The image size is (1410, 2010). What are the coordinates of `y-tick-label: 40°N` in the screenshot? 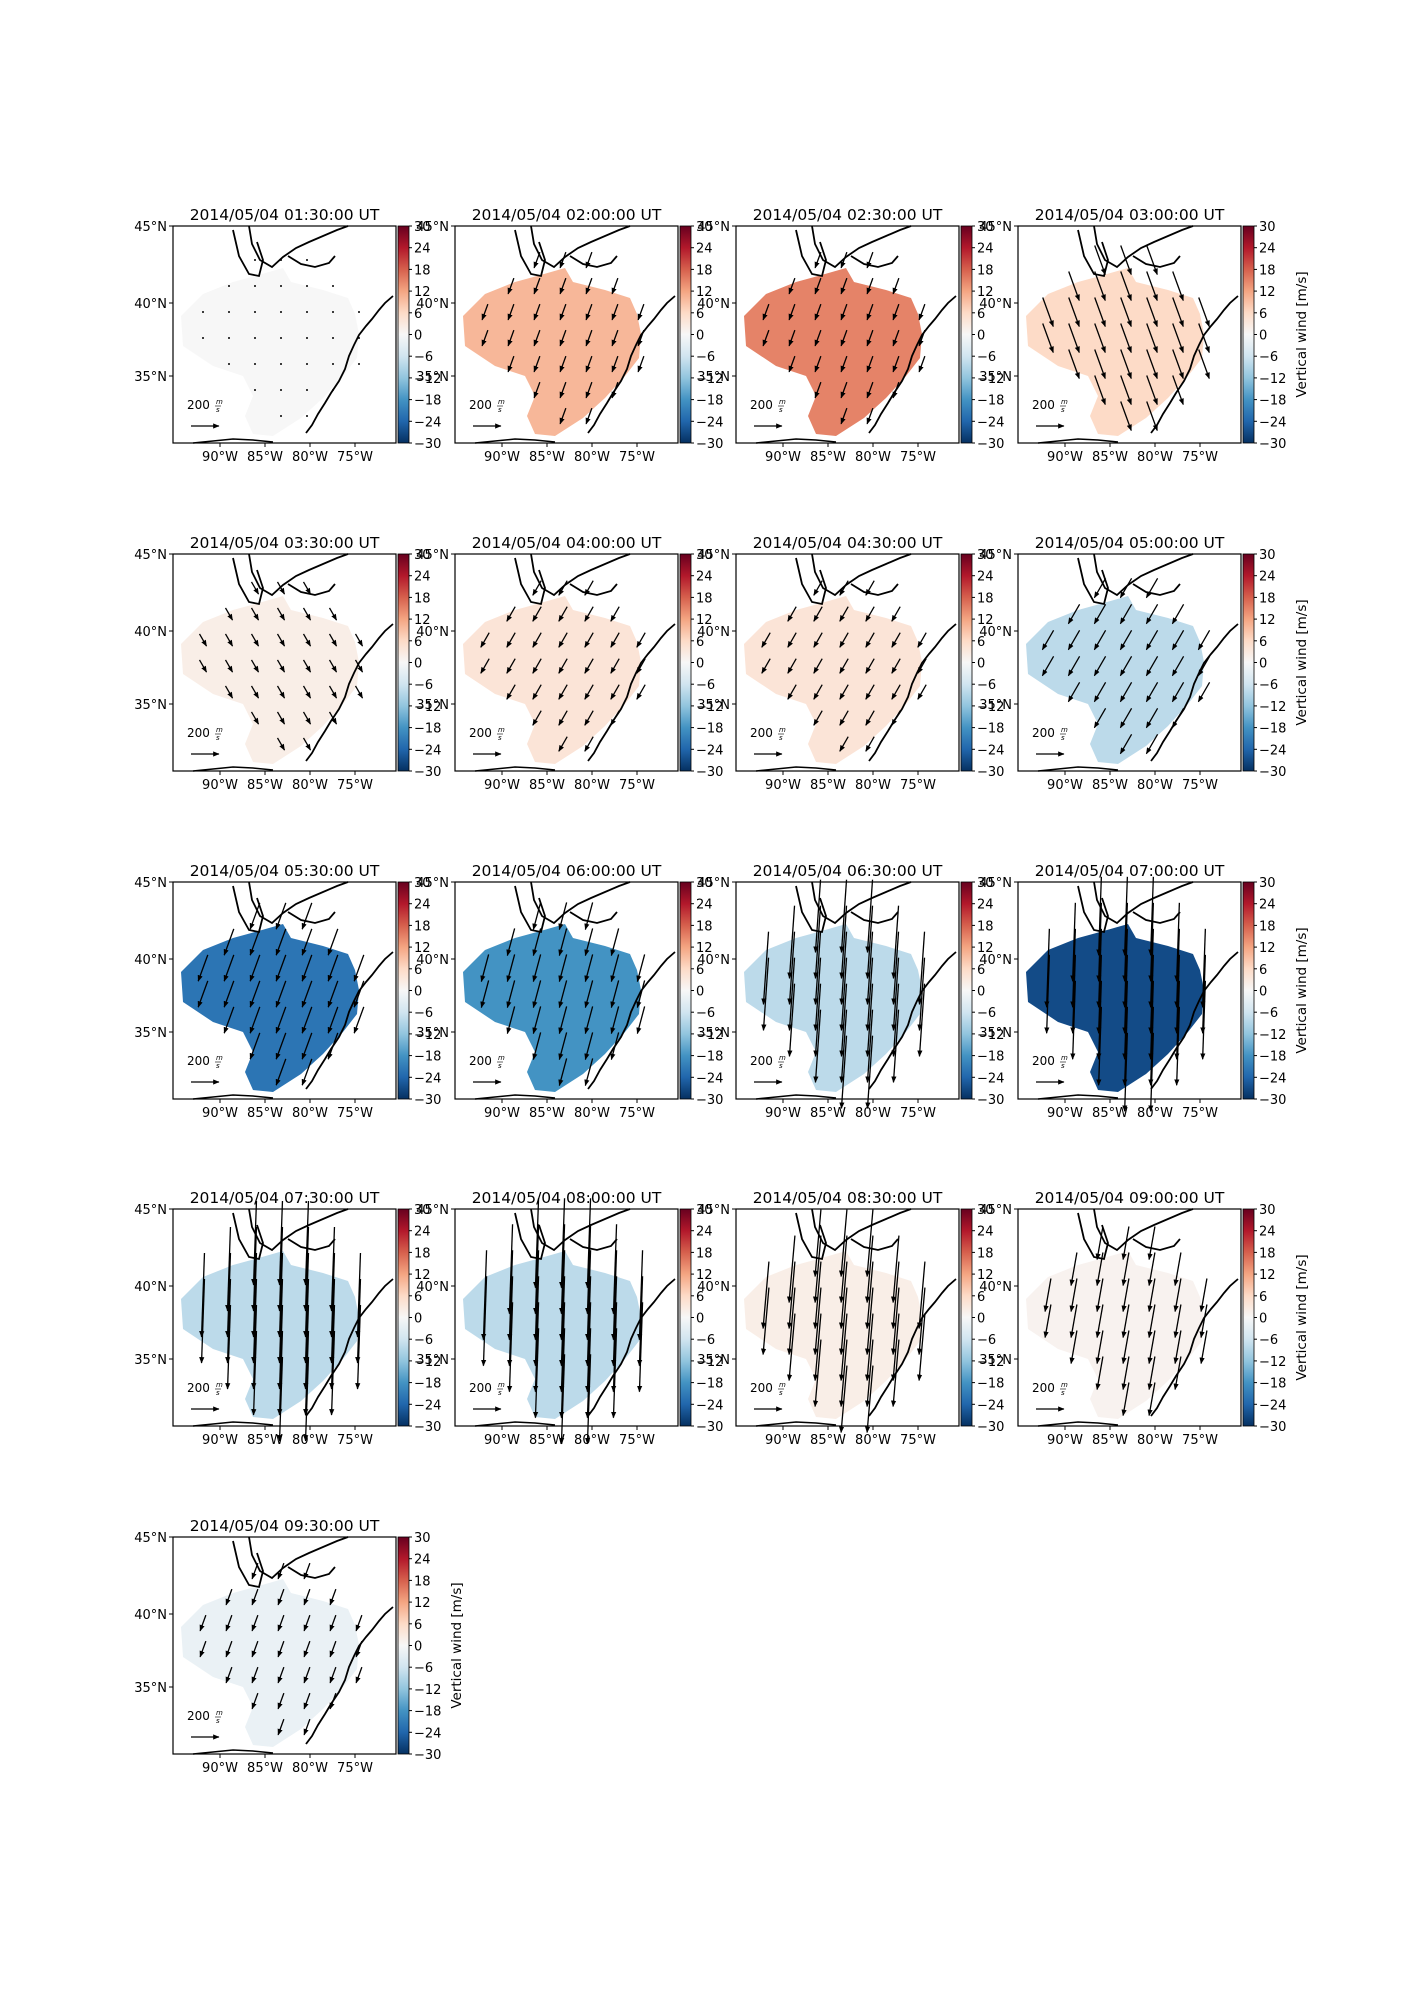 It's located at (995, 1287).